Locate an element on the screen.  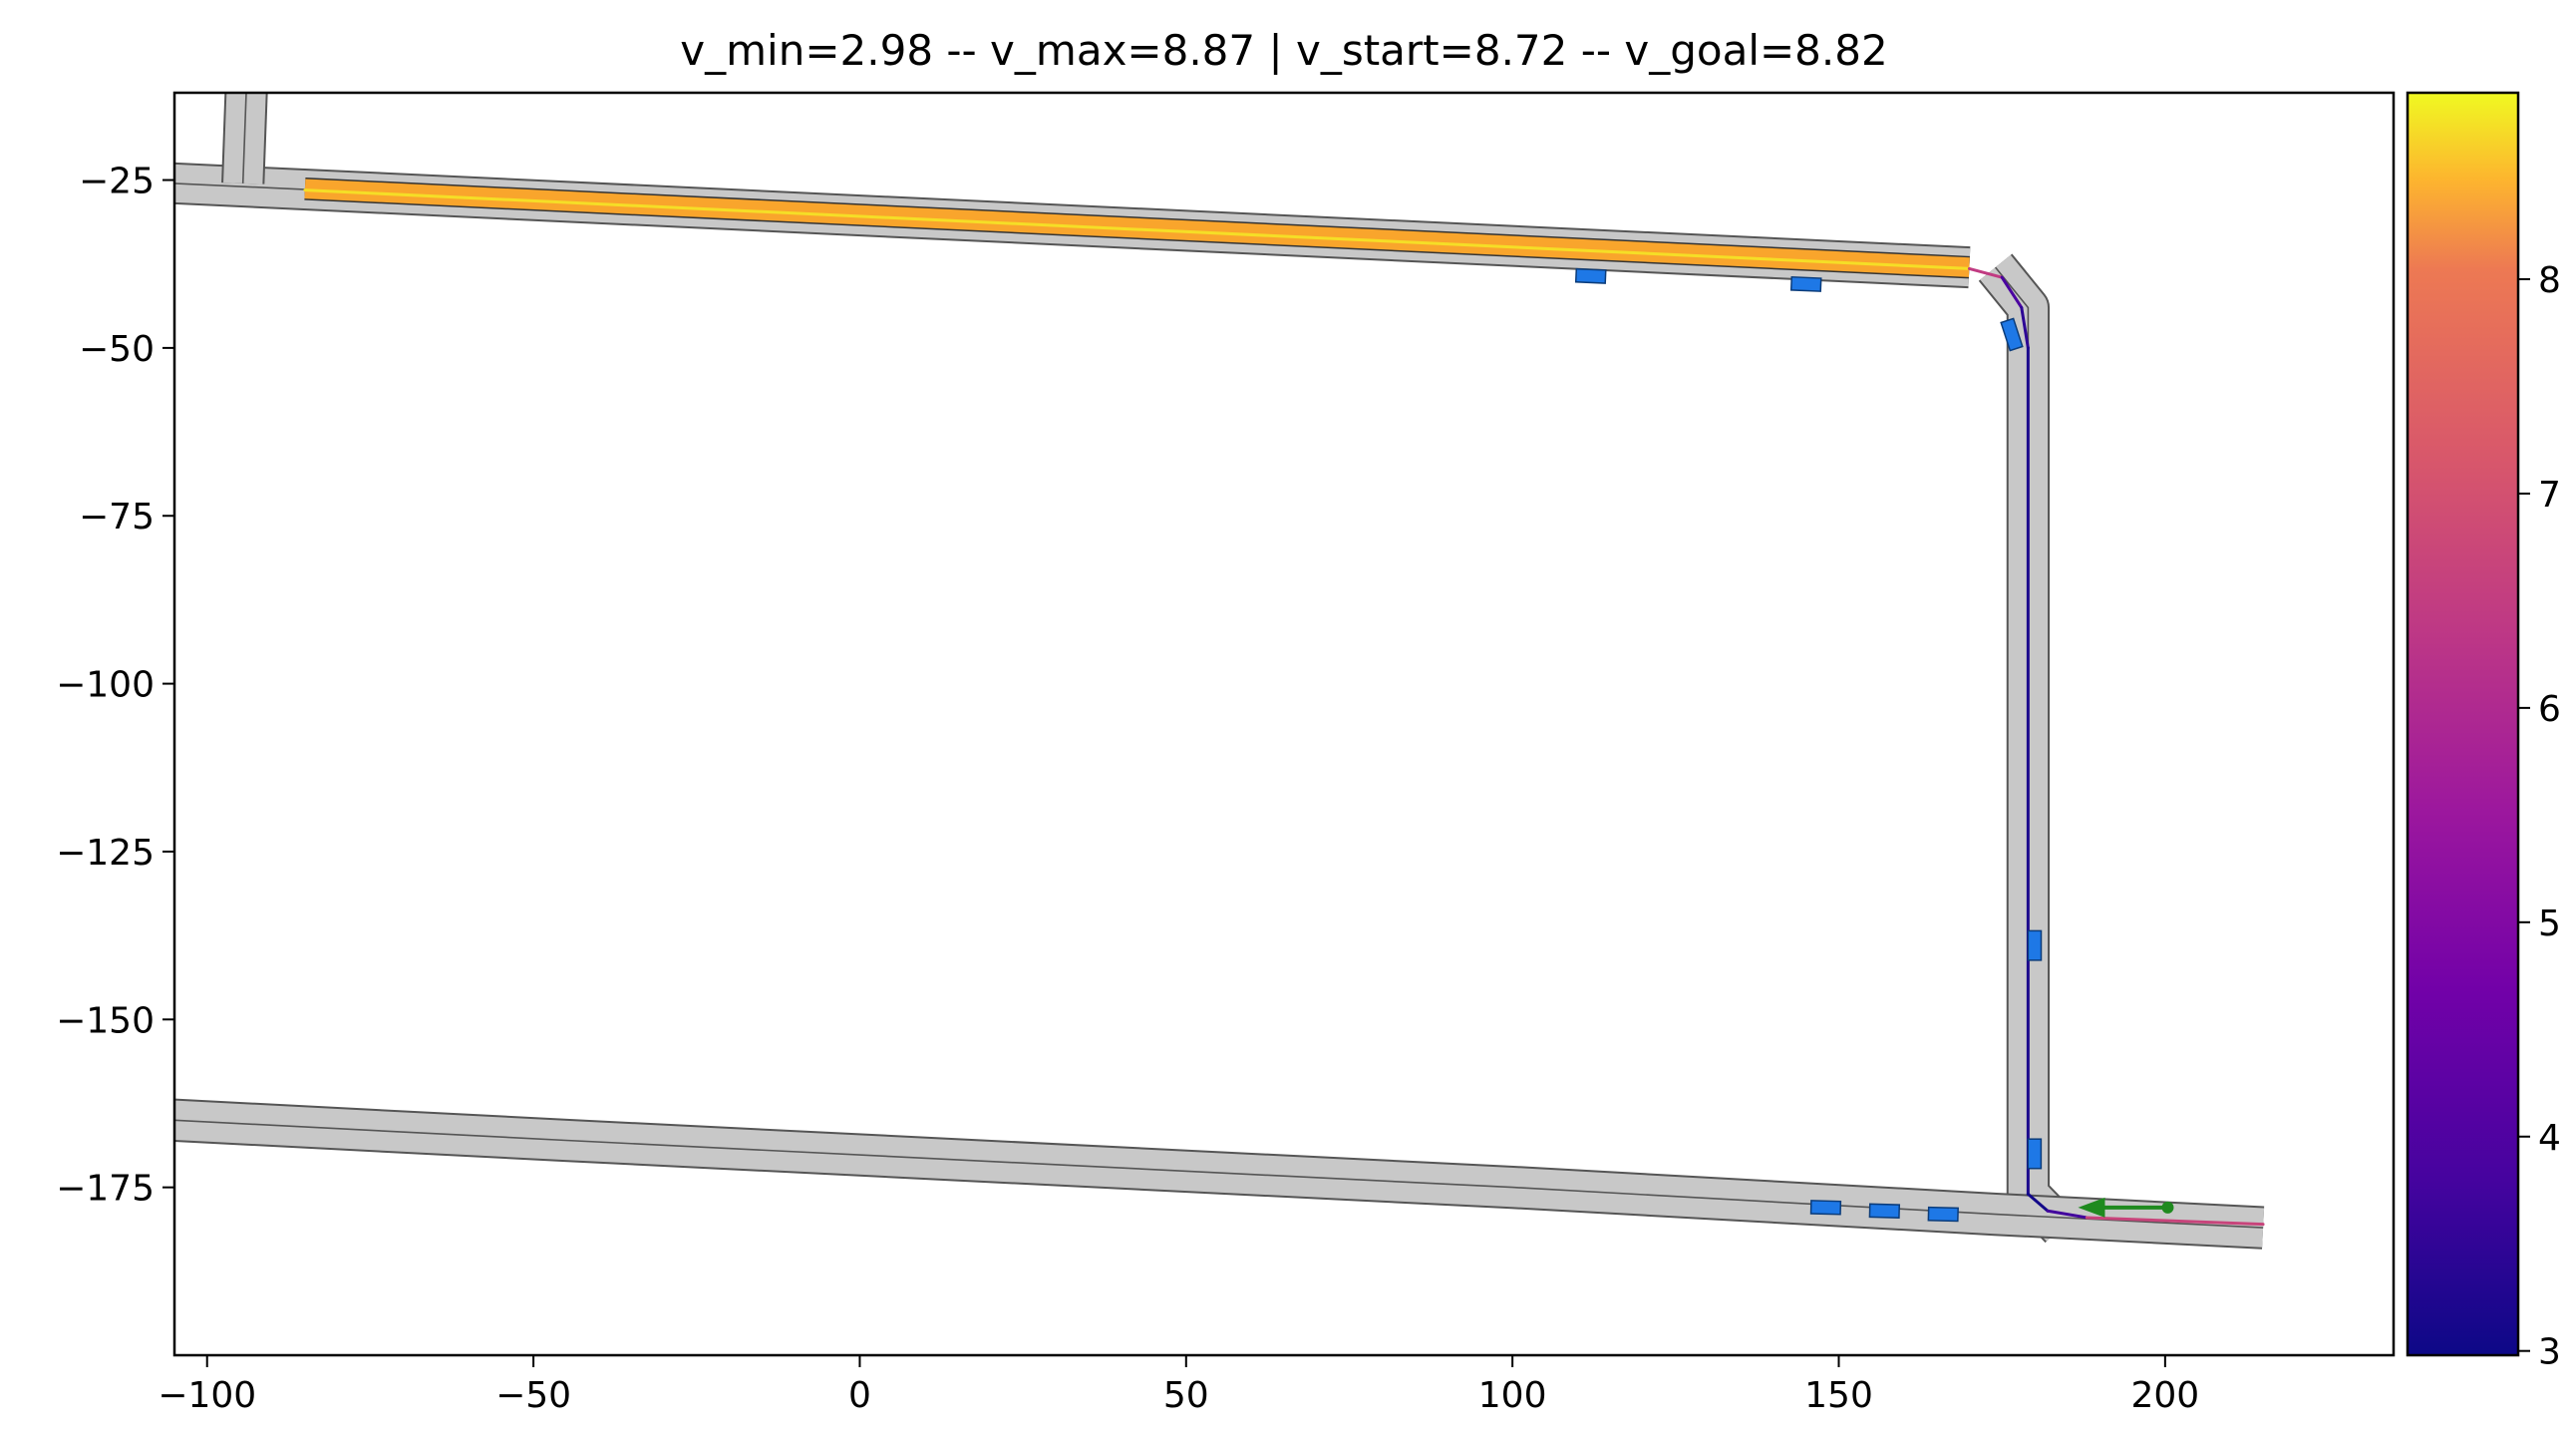
goal-marker is located at coordinates (2126, 1207).